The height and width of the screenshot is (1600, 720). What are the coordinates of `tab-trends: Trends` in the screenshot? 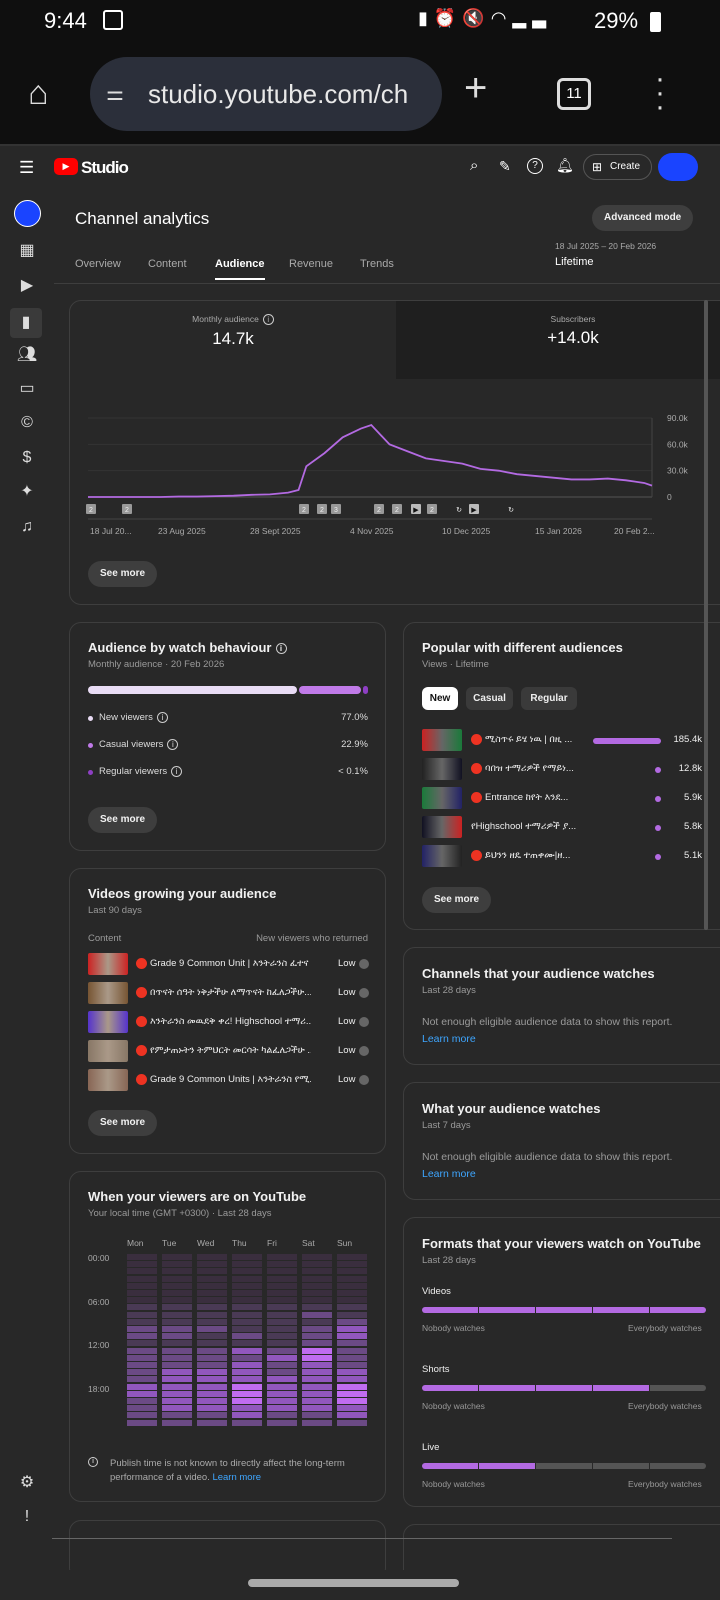 It's located at (377, 264).